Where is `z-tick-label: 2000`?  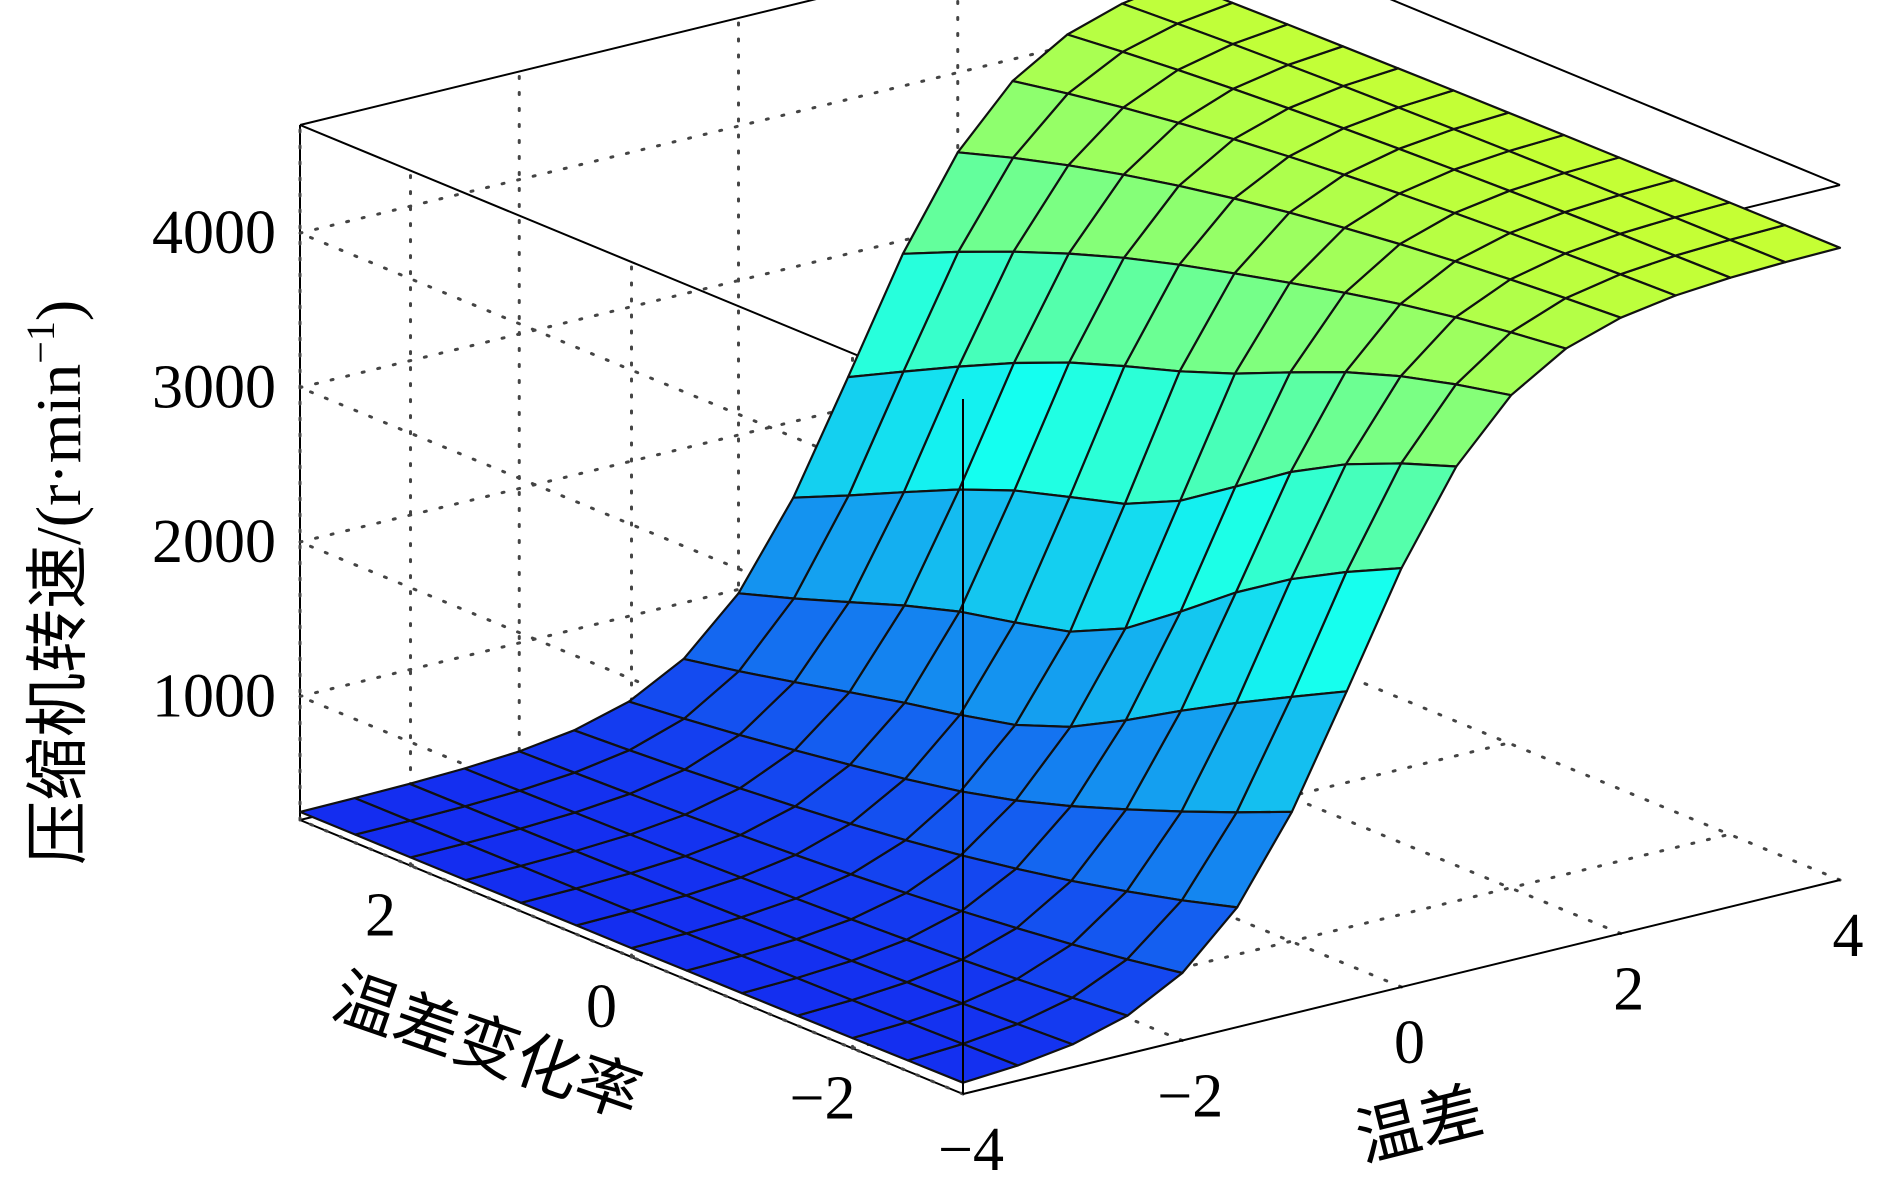 z-tick-label: 2000 is located at coordinates (214, 542).